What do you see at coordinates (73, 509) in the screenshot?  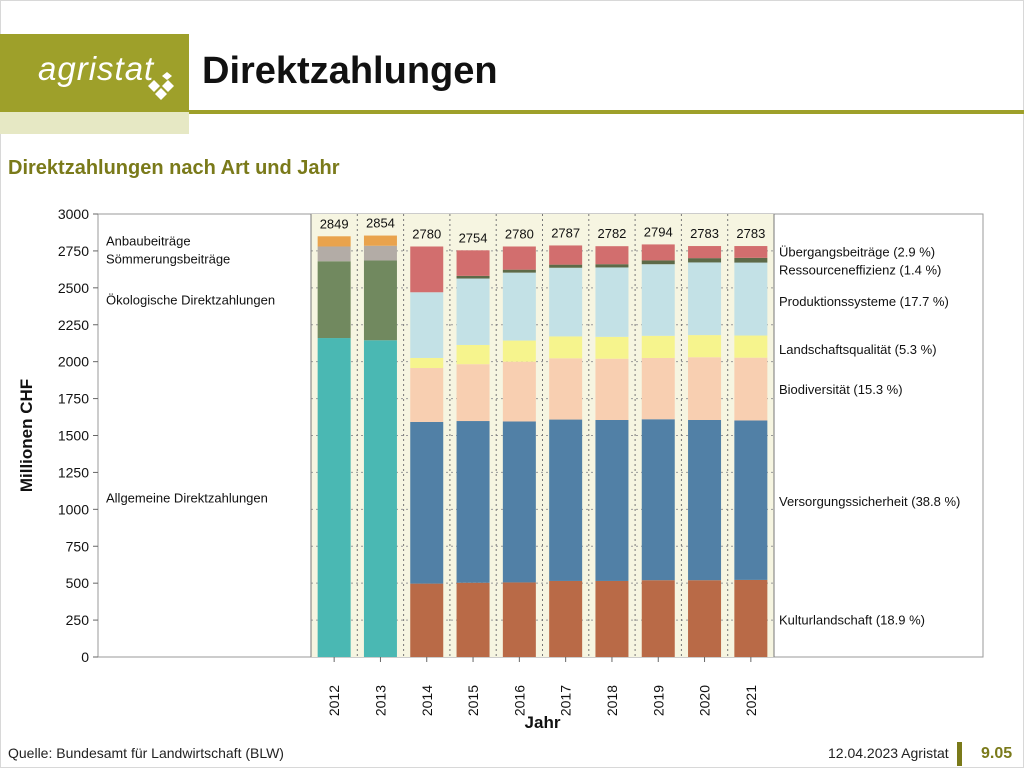 I see `y-tick-label: 1000` at bounding box center [73, 509].